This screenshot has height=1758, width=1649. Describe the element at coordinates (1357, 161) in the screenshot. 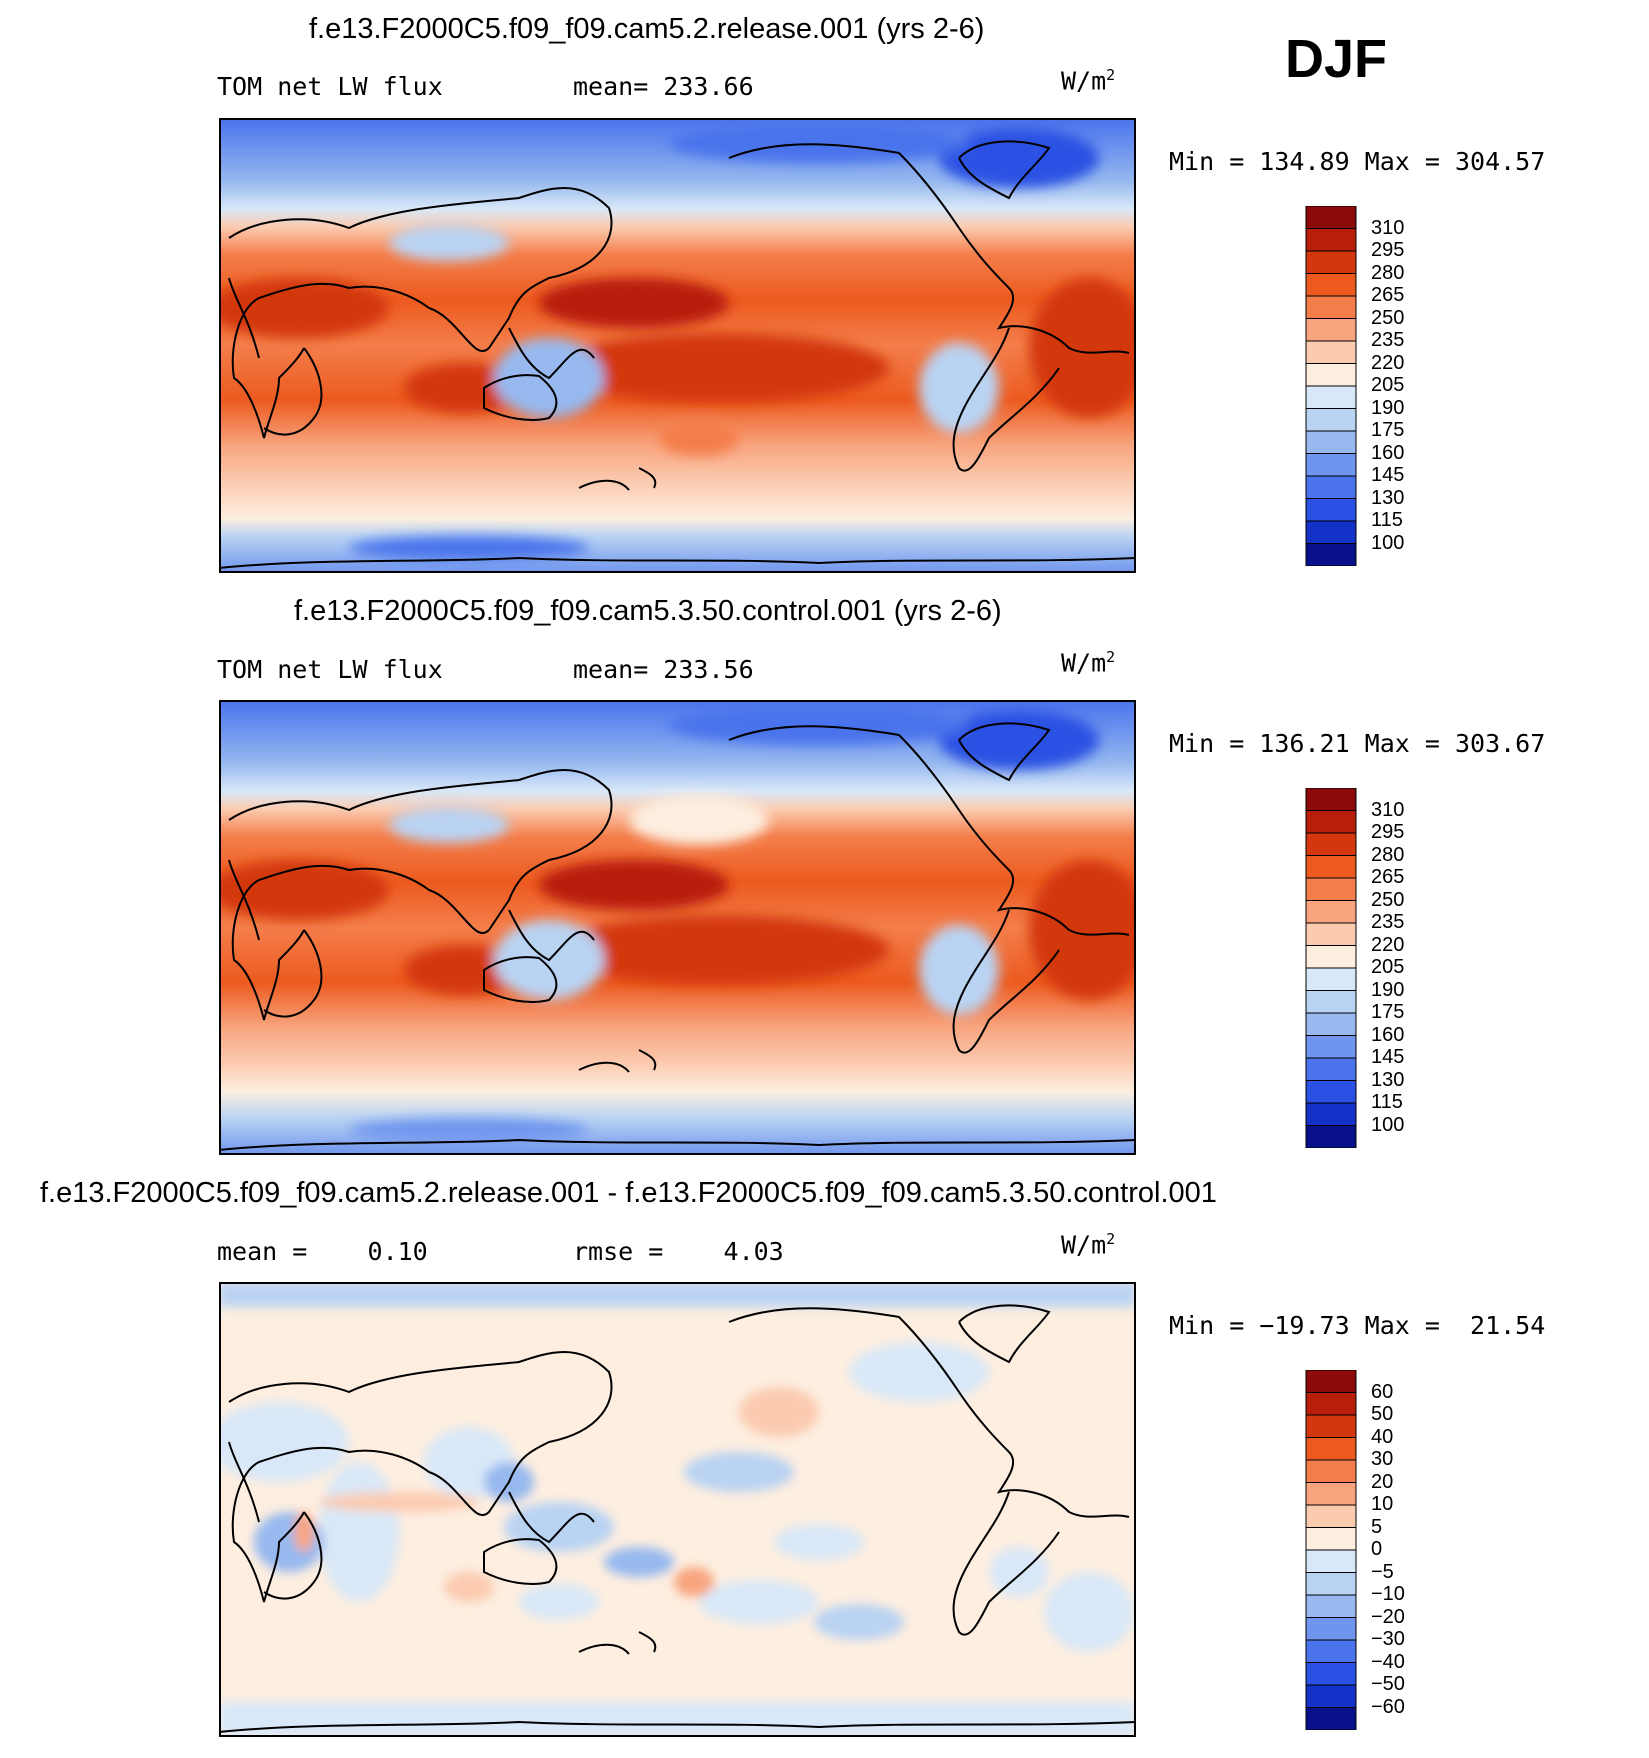

I see `panel-1-minmax: Min = 134.89 Max = 304.57` at that location.